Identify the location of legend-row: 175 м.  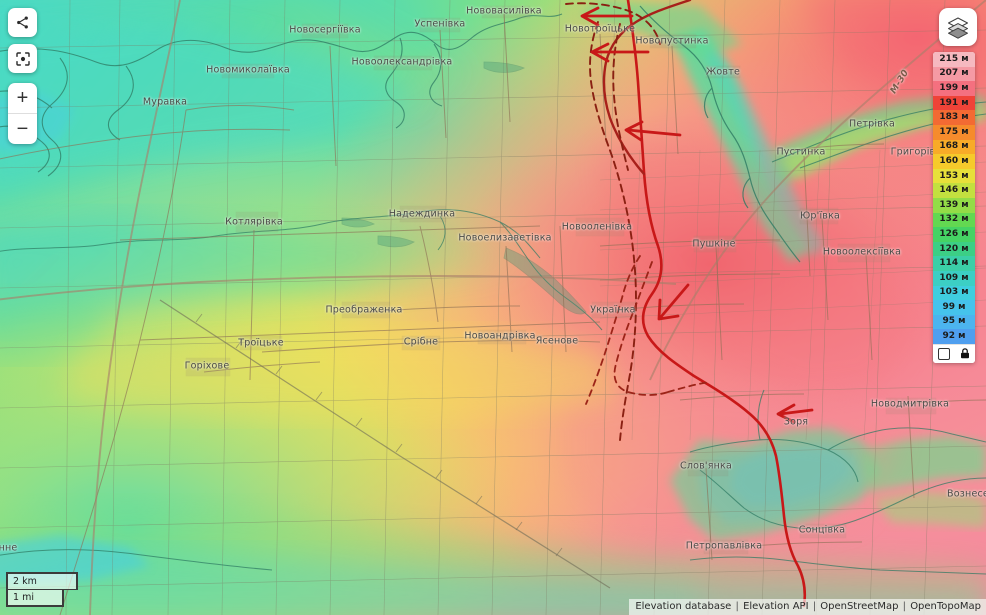
(954, 132).